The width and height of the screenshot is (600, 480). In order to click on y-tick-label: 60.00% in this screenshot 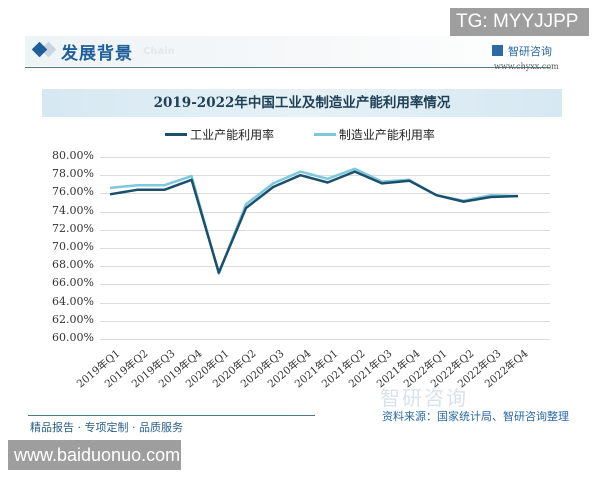, I will do `click(73, 337)`.